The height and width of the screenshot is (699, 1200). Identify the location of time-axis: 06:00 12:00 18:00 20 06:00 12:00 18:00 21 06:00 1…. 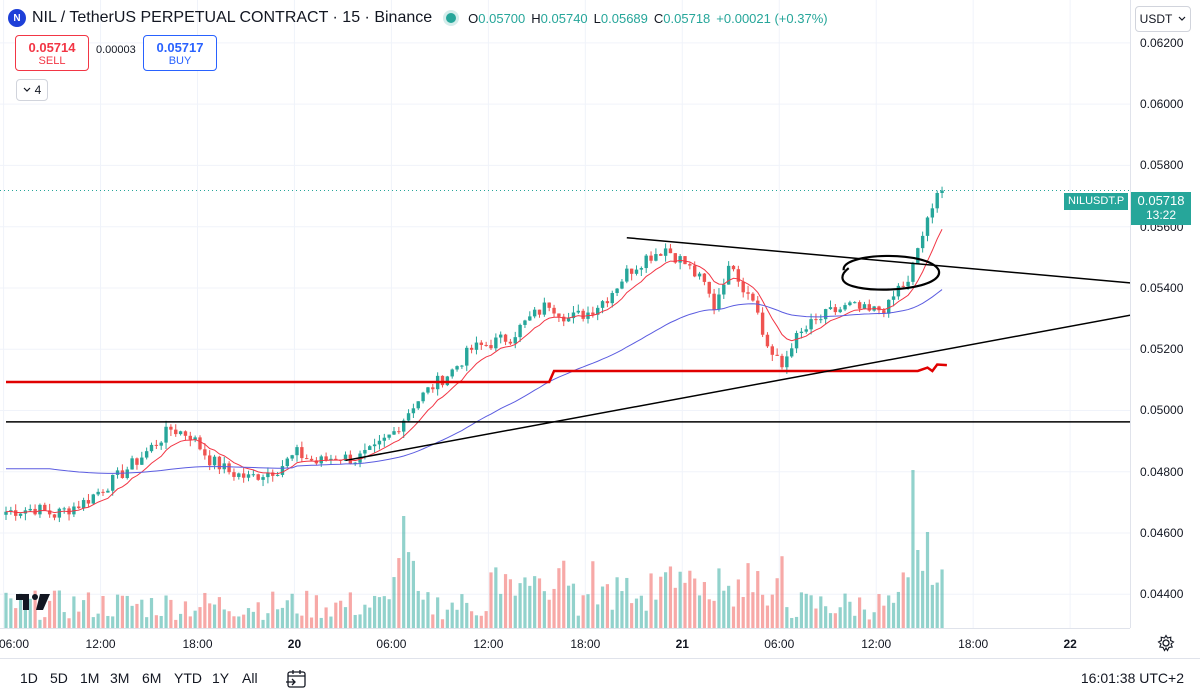
(565, 643).